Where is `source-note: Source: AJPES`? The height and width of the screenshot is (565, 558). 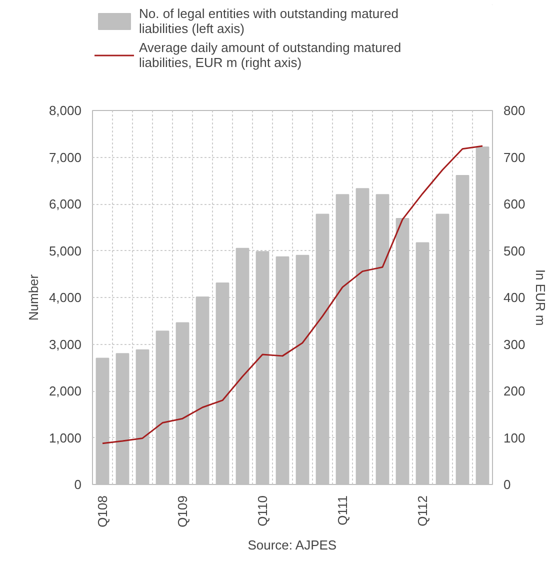
source-note: Source: AJPES is located at coordinates (292, 545).